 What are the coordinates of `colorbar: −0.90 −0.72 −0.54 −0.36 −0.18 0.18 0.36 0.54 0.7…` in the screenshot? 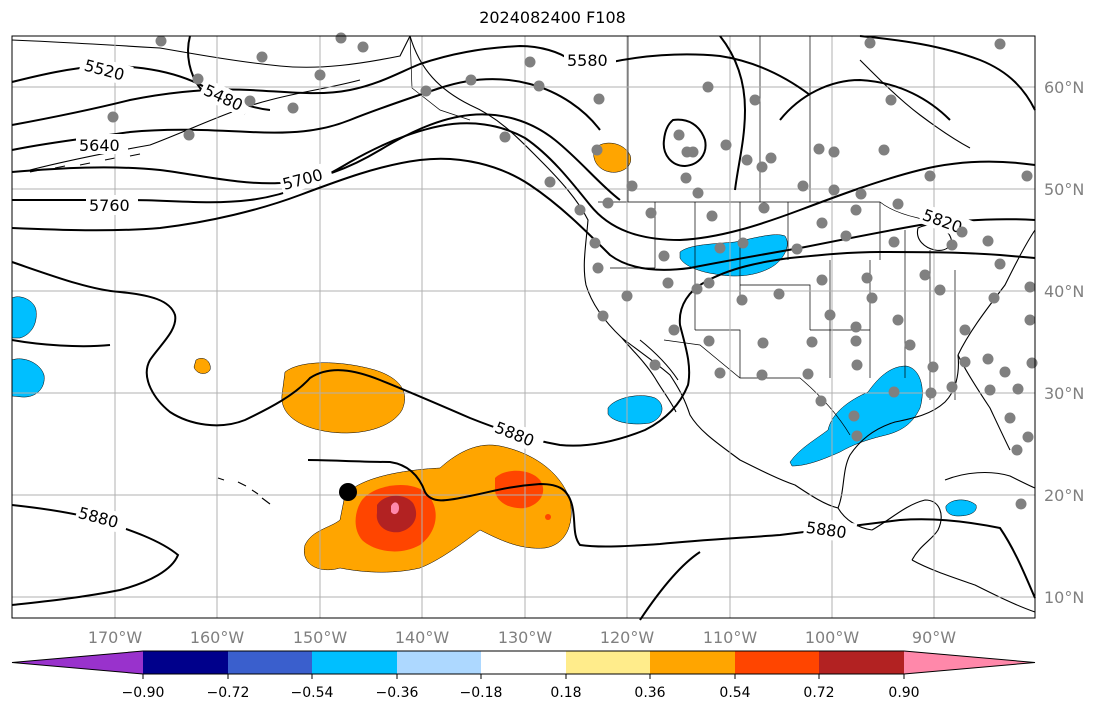 It's located at (523, 675).